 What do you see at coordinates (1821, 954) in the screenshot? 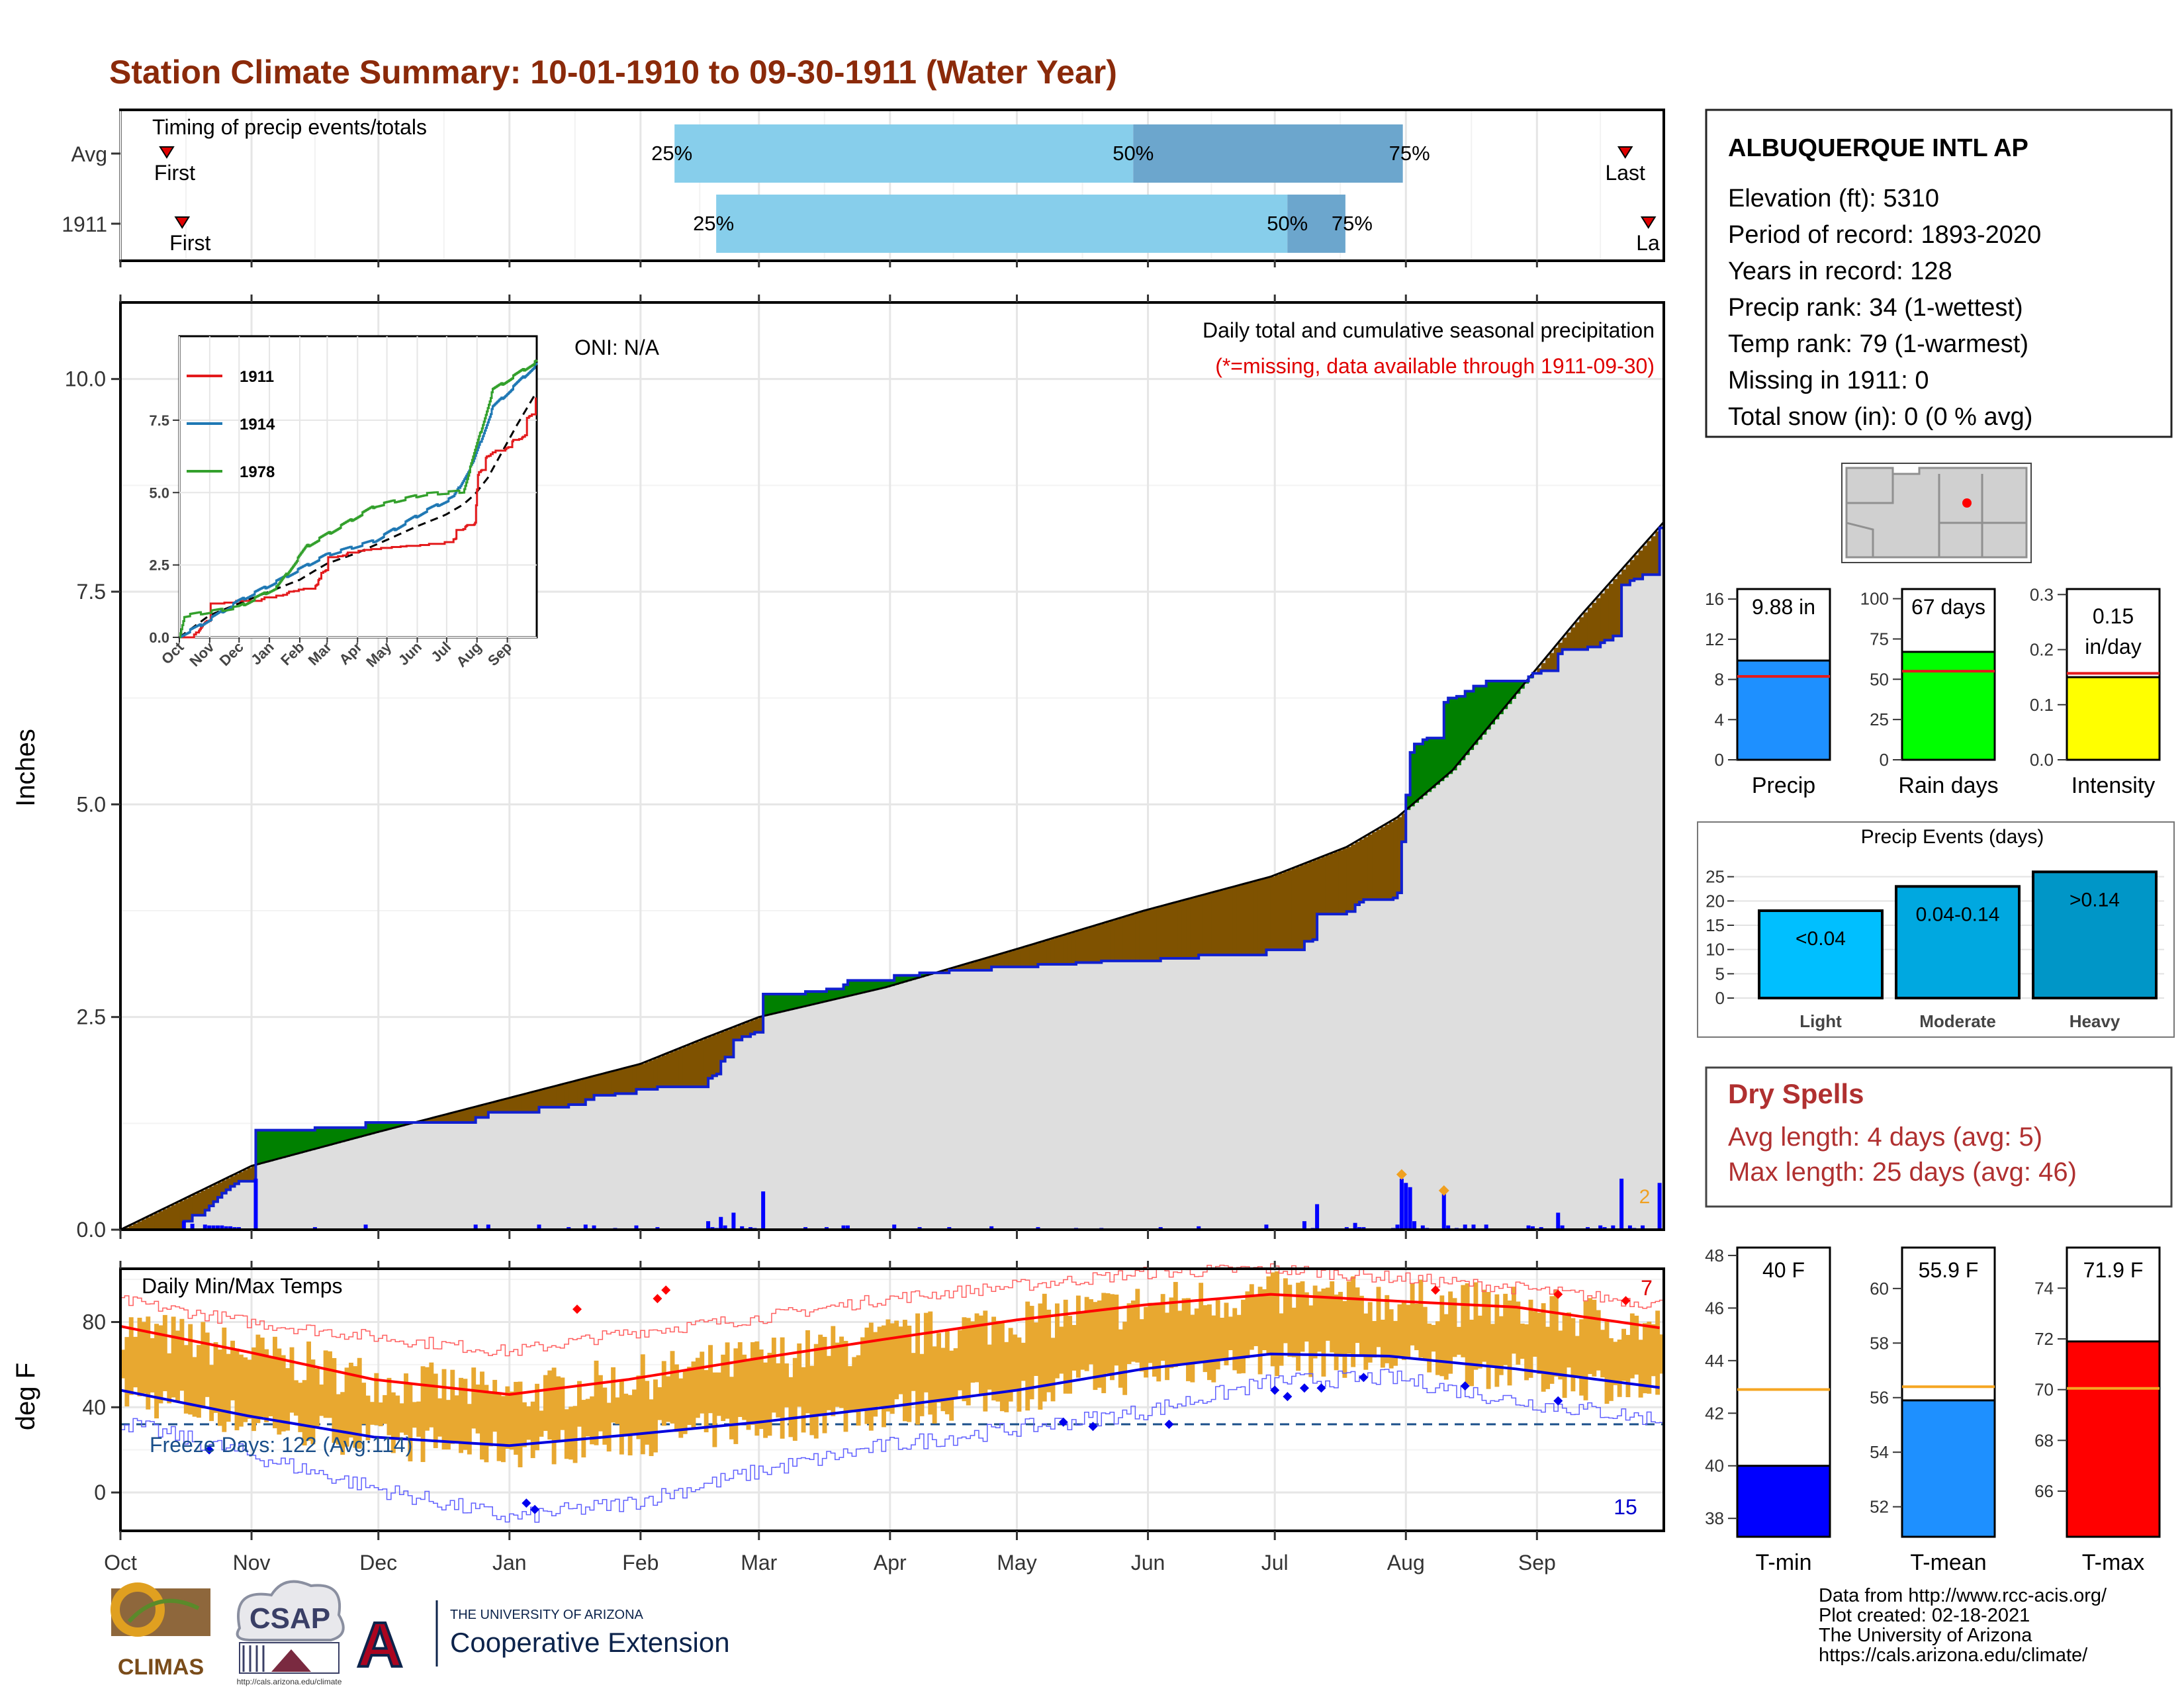
I see `events-bar` at bounding box center [1821, 954].